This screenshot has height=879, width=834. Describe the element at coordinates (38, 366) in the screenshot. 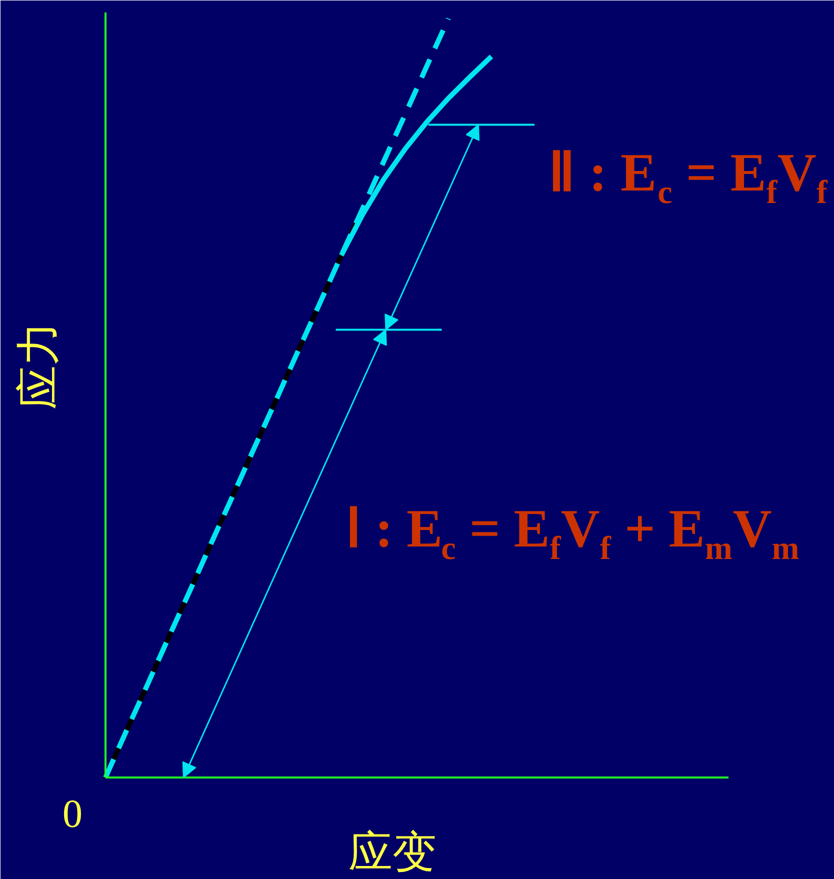

I see `y-axis-title: 应力` at that location.